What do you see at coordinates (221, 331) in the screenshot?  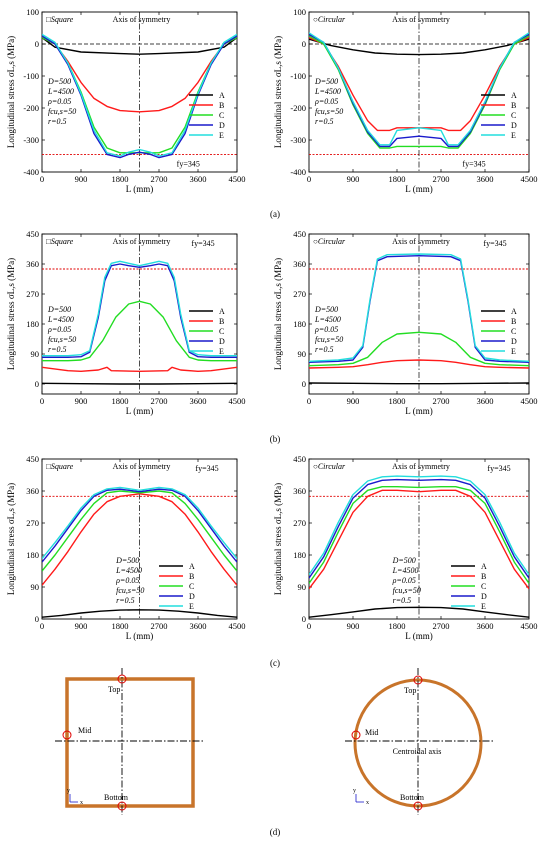 I see `legend-label-C: C` at bounding box center [221, 331].